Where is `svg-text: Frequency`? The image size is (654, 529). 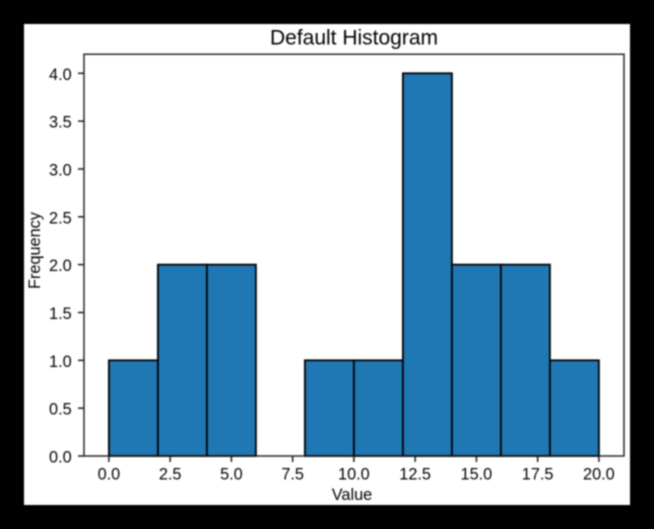 svg-text: Frequency is located at coordinates (35, 250).